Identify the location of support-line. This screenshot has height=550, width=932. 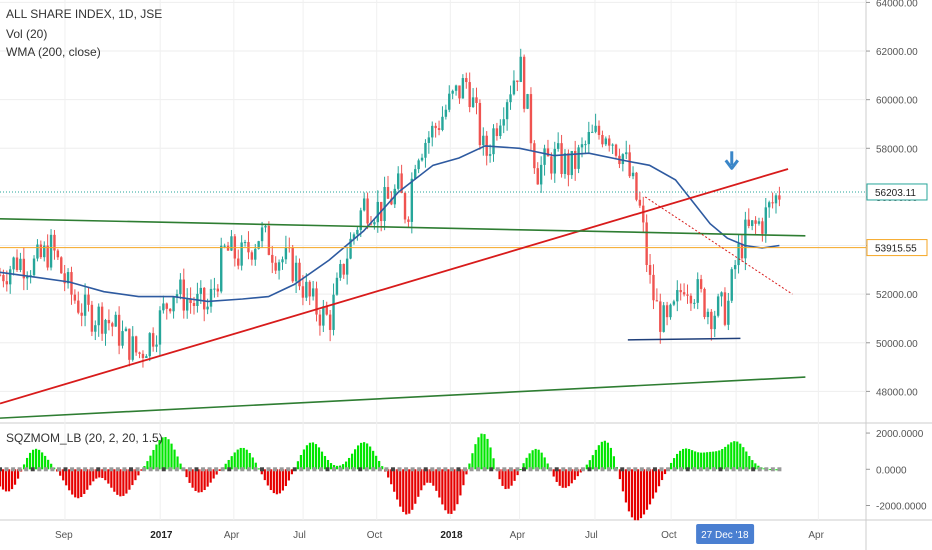
(684, 339).